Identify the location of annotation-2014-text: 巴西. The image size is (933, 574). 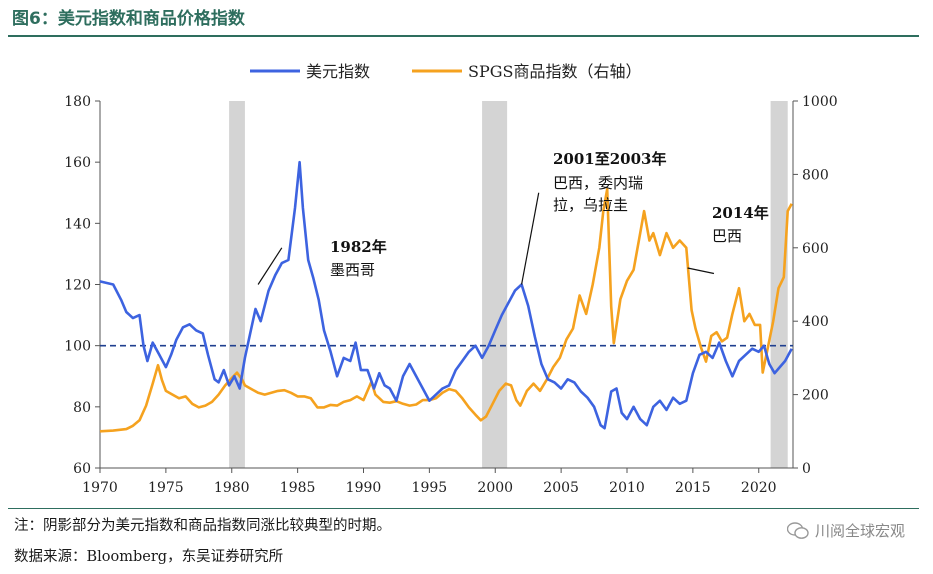
(727, 236).